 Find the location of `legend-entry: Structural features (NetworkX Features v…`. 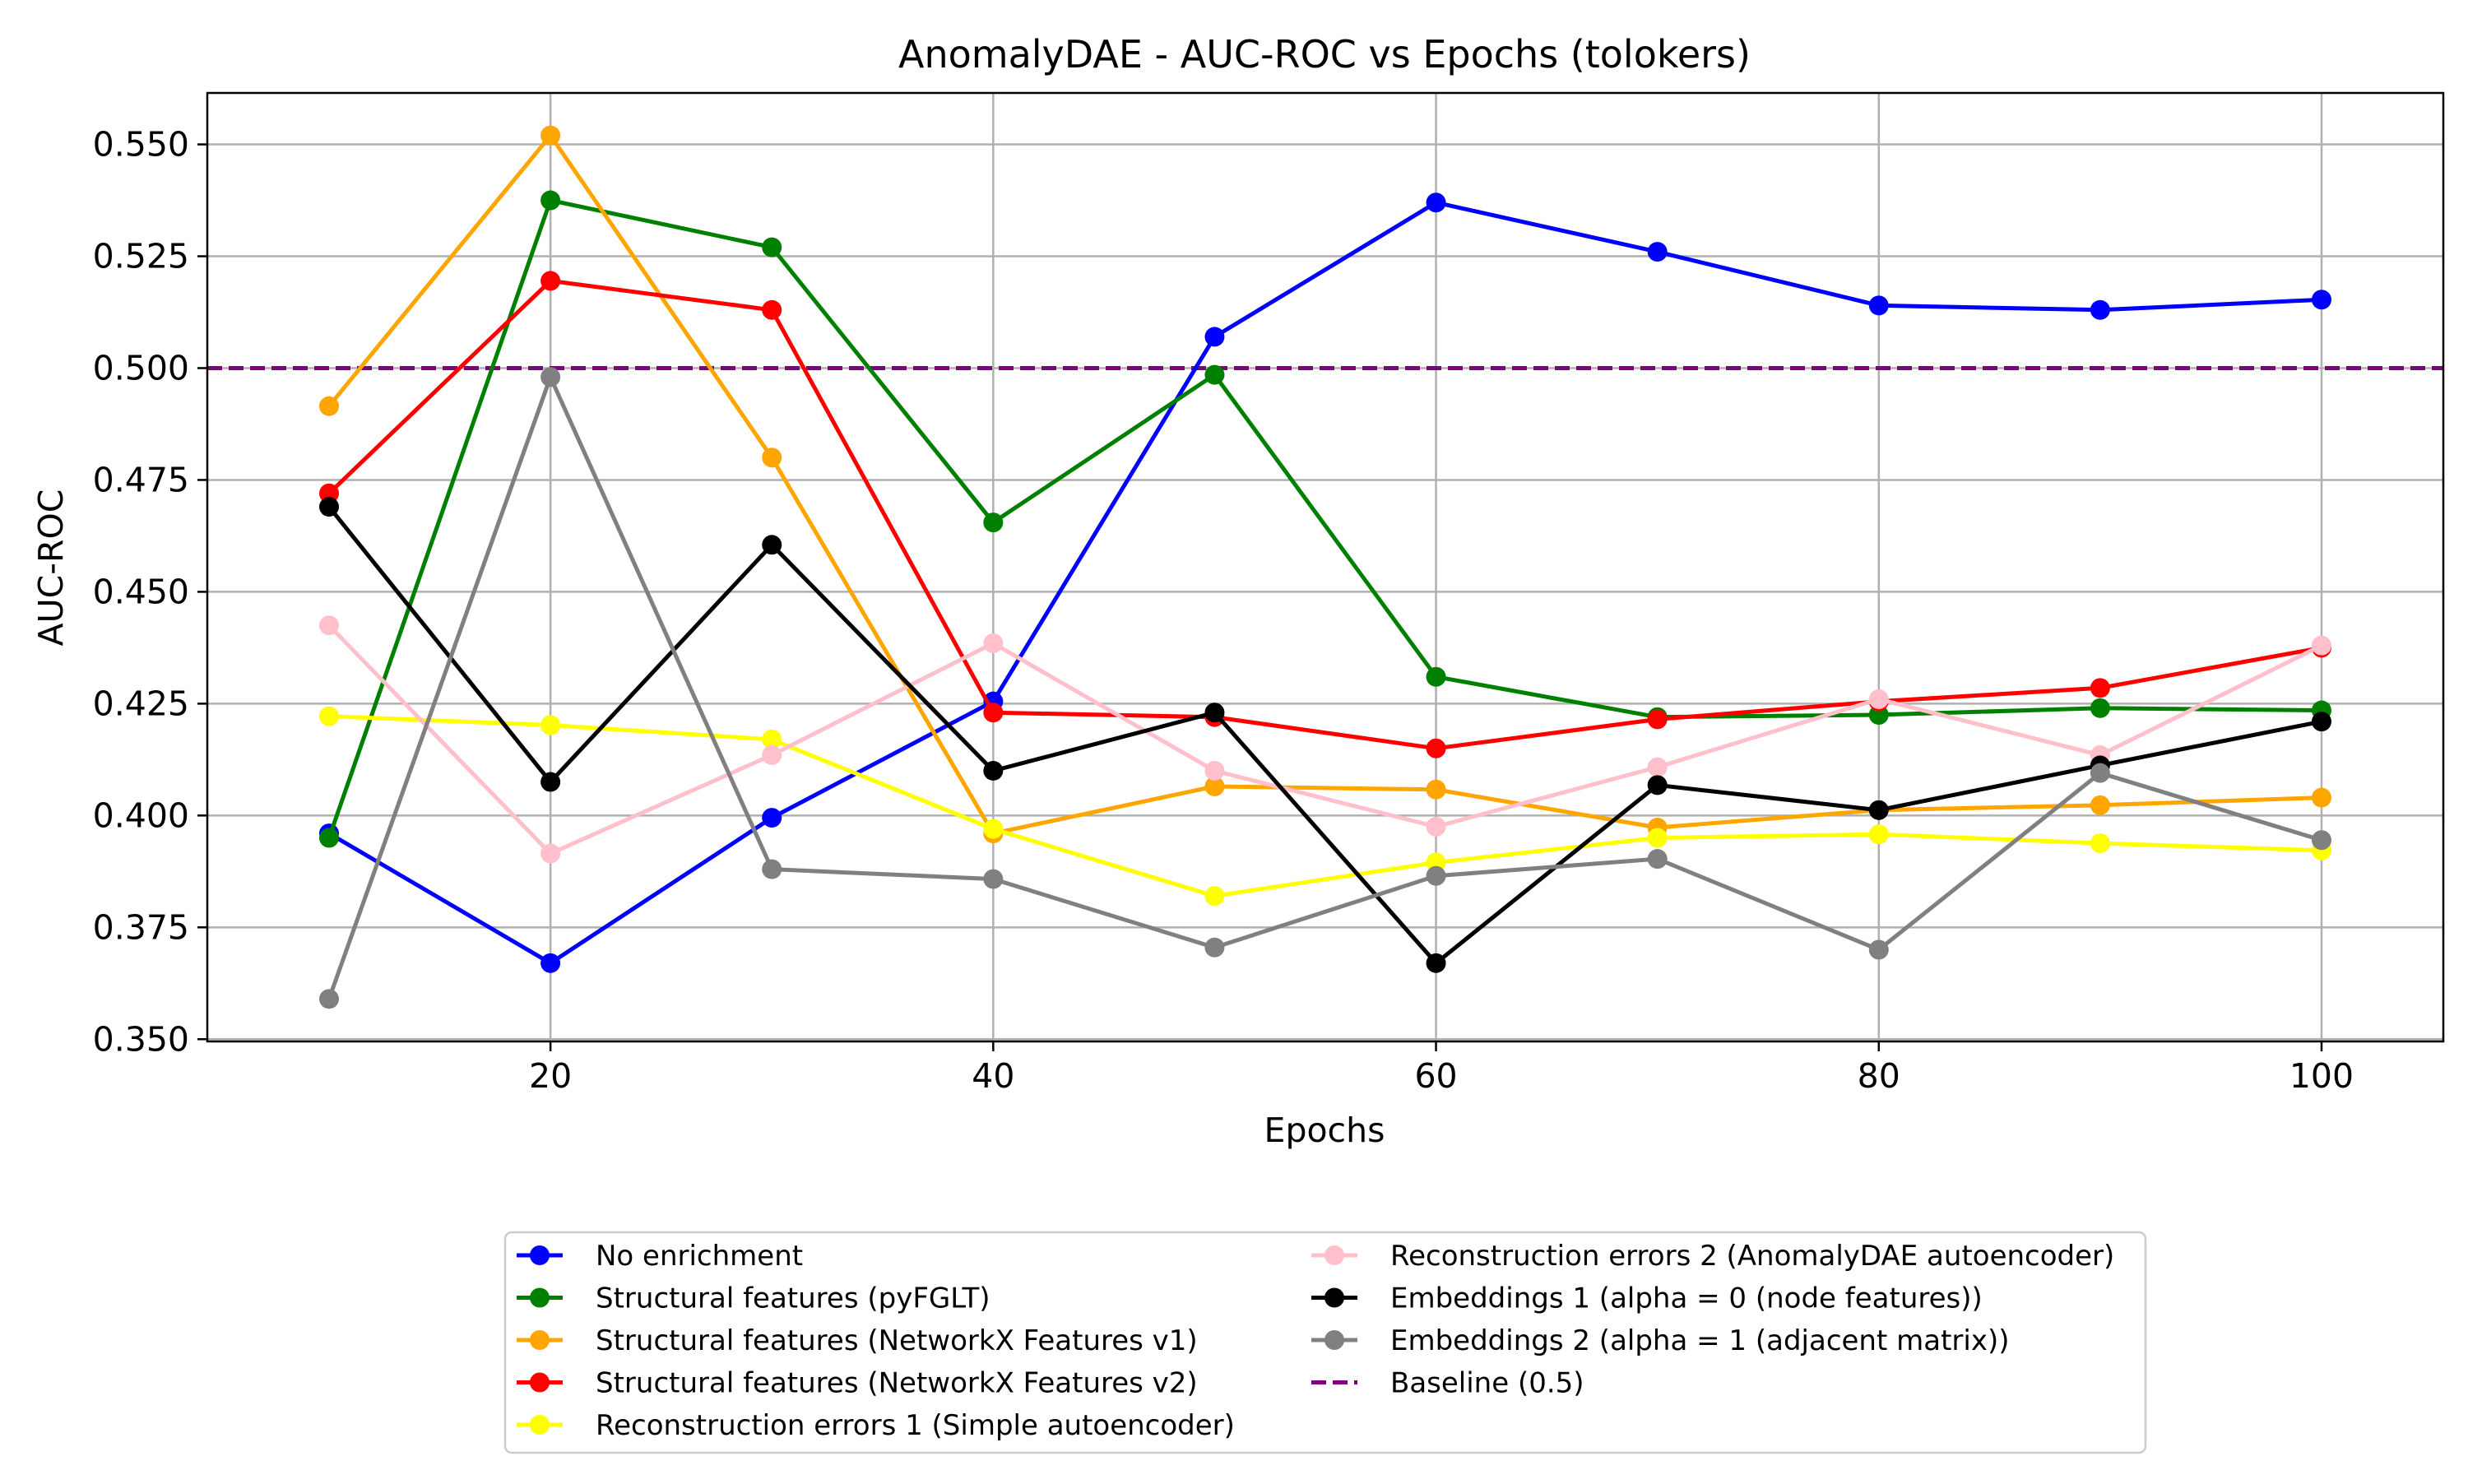

legend-entry: Structural features (NetworkX Features v… is located at coordinates (858, 1383).